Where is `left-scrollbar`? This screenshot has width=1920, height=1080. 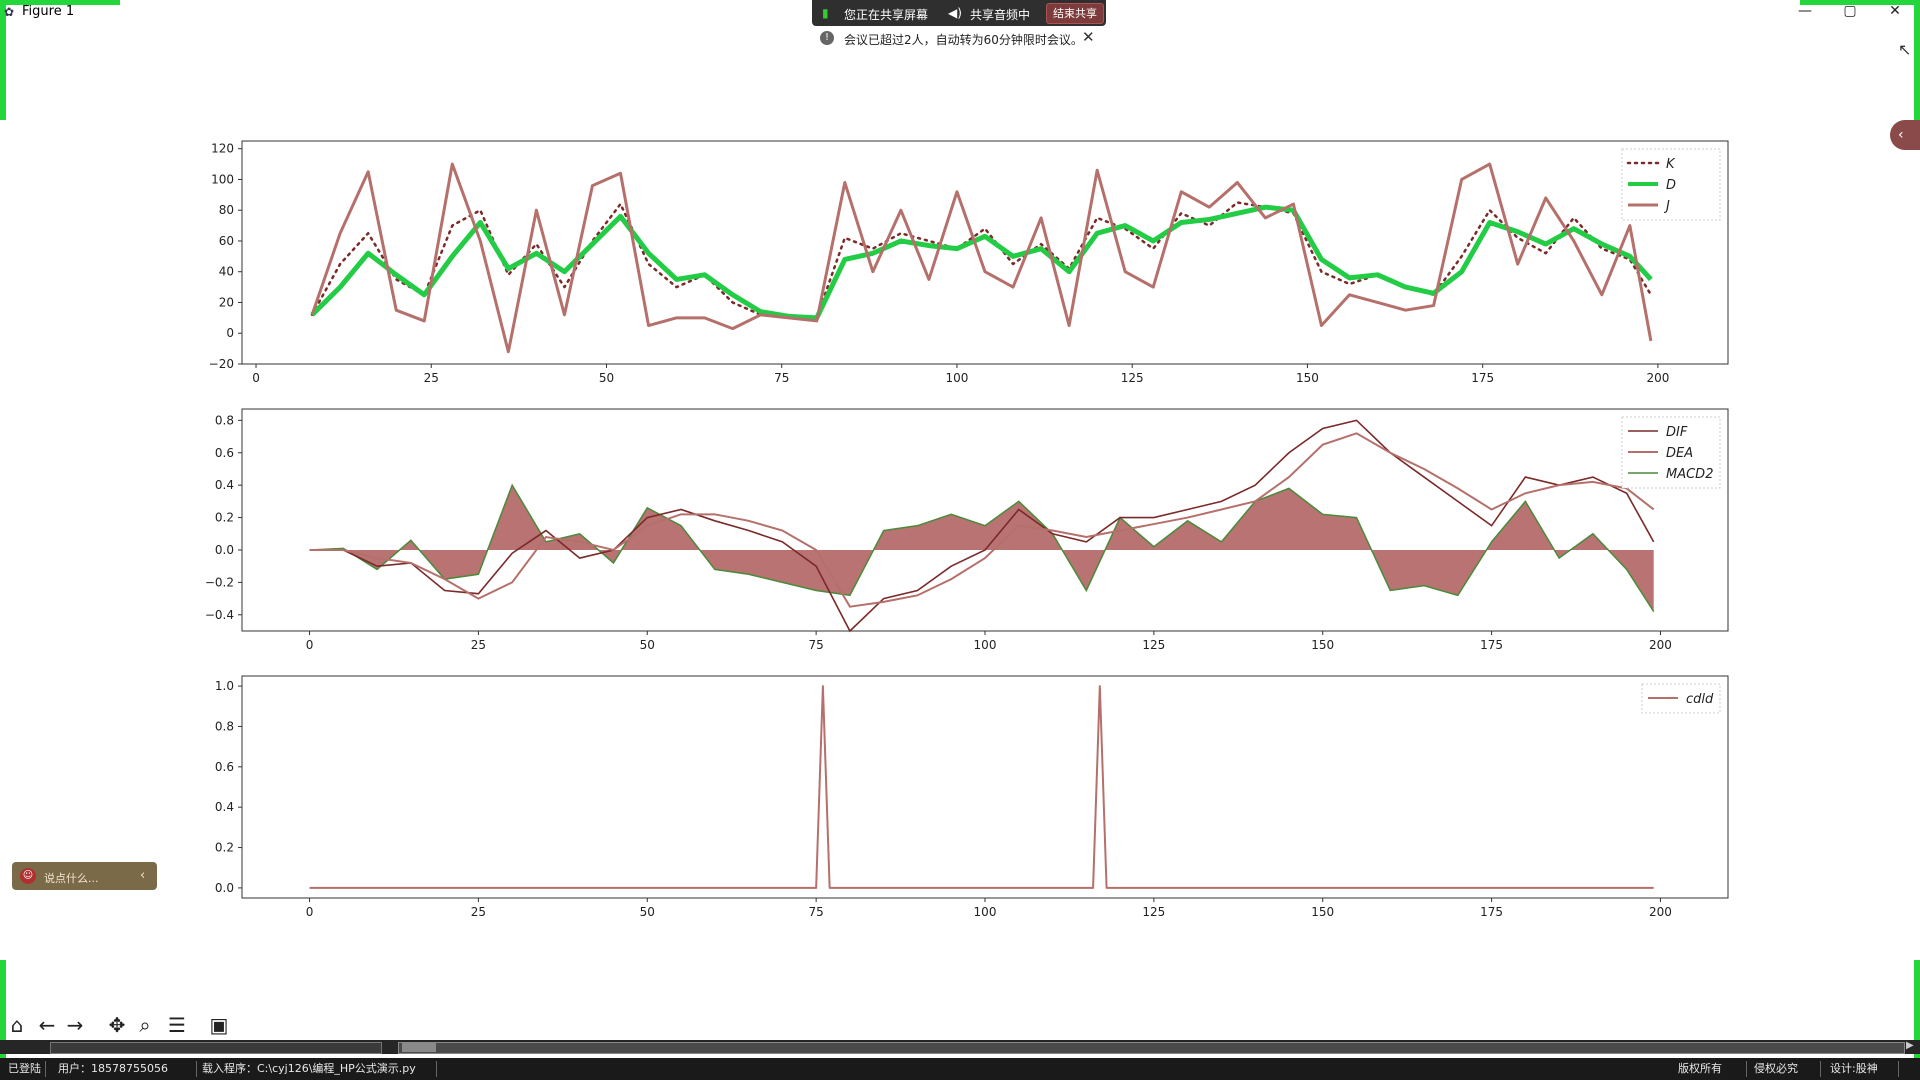
left-scrollbar is located at coordinates (216, 1048).